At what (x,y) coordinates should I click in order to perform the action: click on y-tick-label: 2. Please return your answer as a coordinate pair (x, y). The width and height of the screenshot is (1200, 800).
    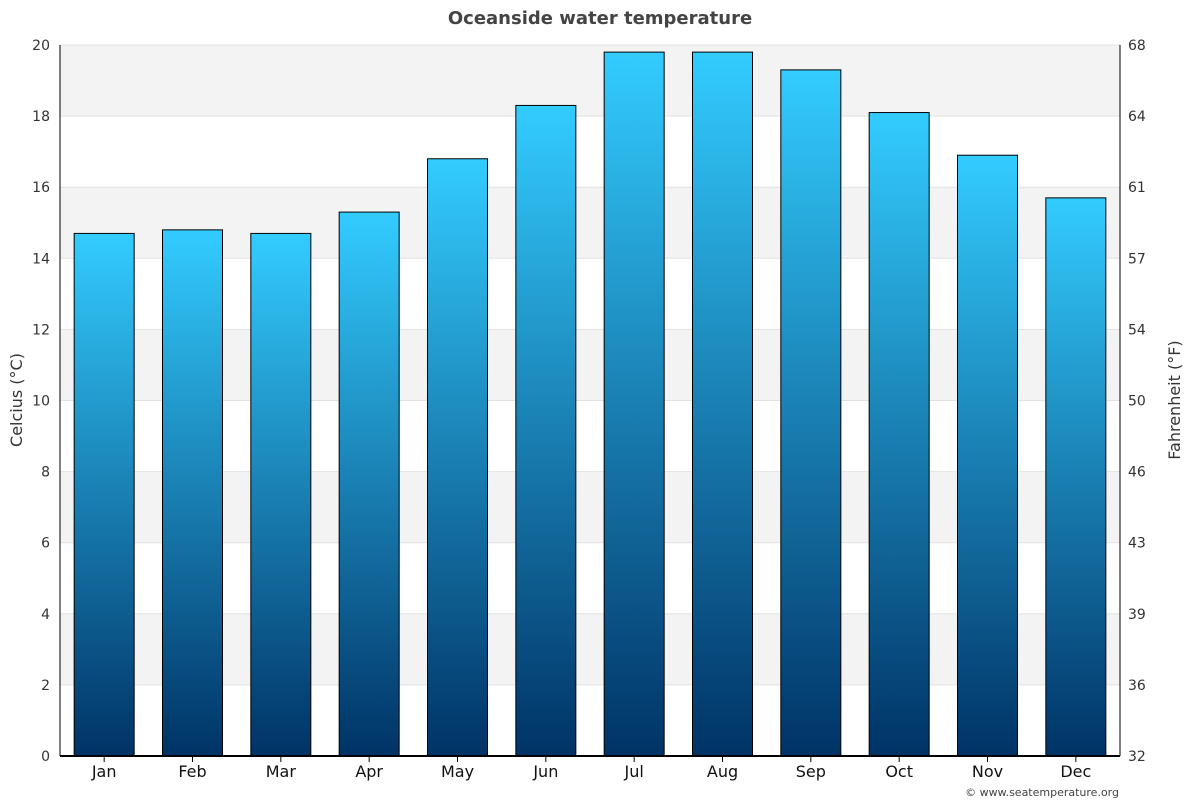
    Looking at the image, I should click on (45, 686).